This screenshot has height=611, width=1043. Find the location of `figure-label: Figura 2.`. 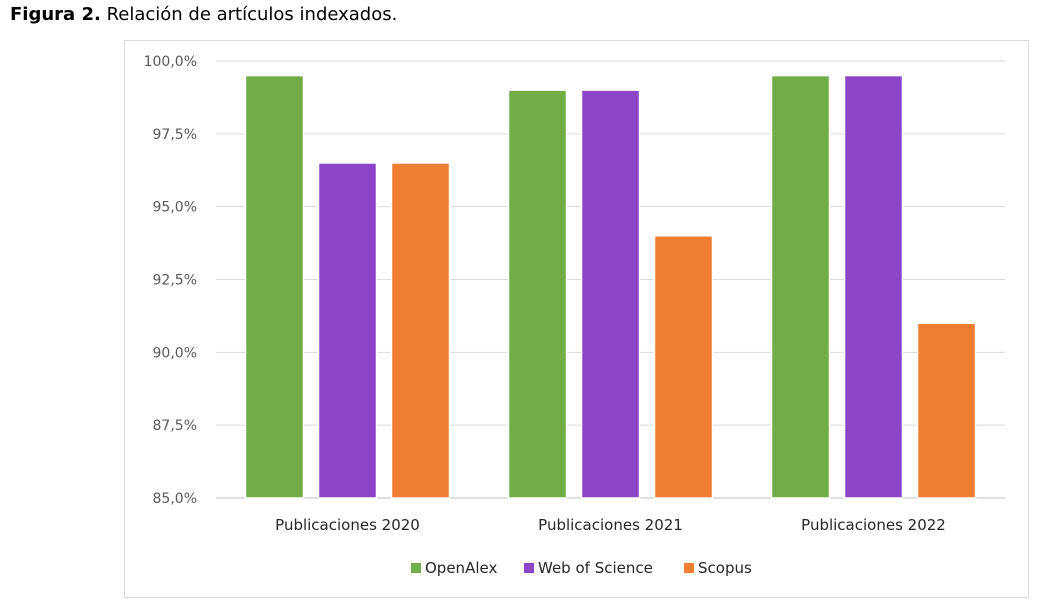

figure-label: Figura 2. is located at coordinates (55, 14).